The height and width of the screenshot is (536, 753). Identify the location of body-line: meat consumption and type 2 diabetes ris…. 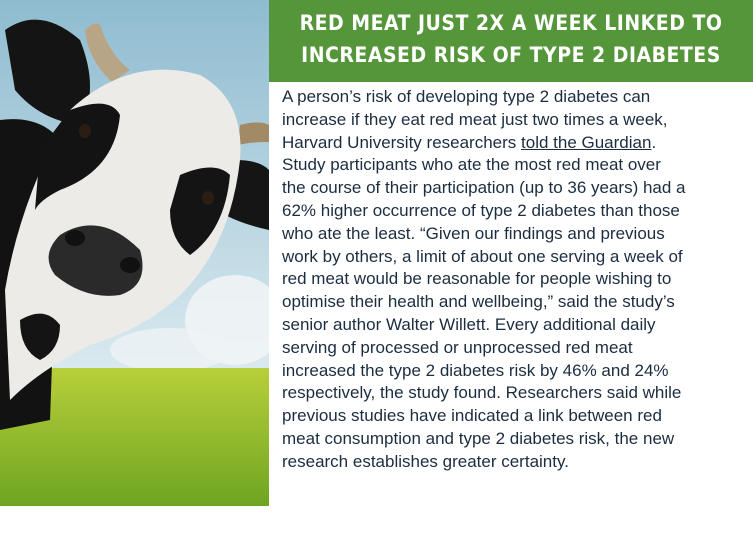
(478, 438).